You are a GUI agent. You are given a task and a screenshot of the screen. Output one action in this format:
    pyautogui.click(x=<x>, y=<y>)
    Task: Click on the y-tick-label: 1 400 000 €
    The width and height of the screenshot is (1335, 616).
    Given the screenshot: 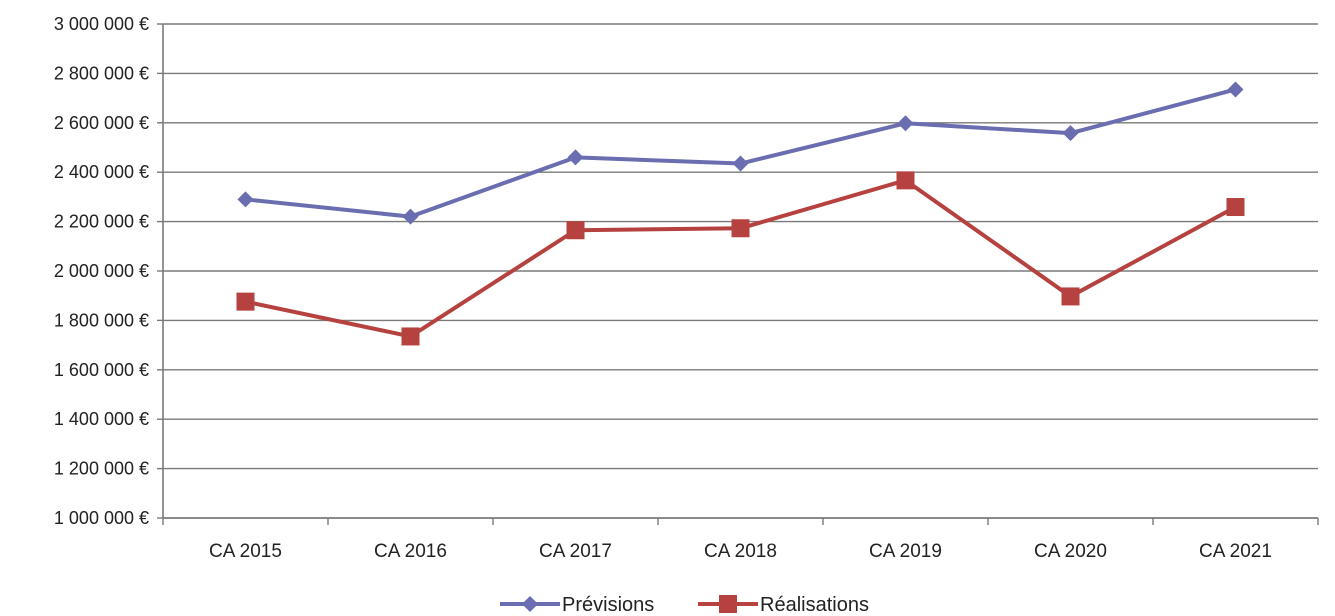 What is the action you would take?
    pyautogui.click(x=101, y=419)
    